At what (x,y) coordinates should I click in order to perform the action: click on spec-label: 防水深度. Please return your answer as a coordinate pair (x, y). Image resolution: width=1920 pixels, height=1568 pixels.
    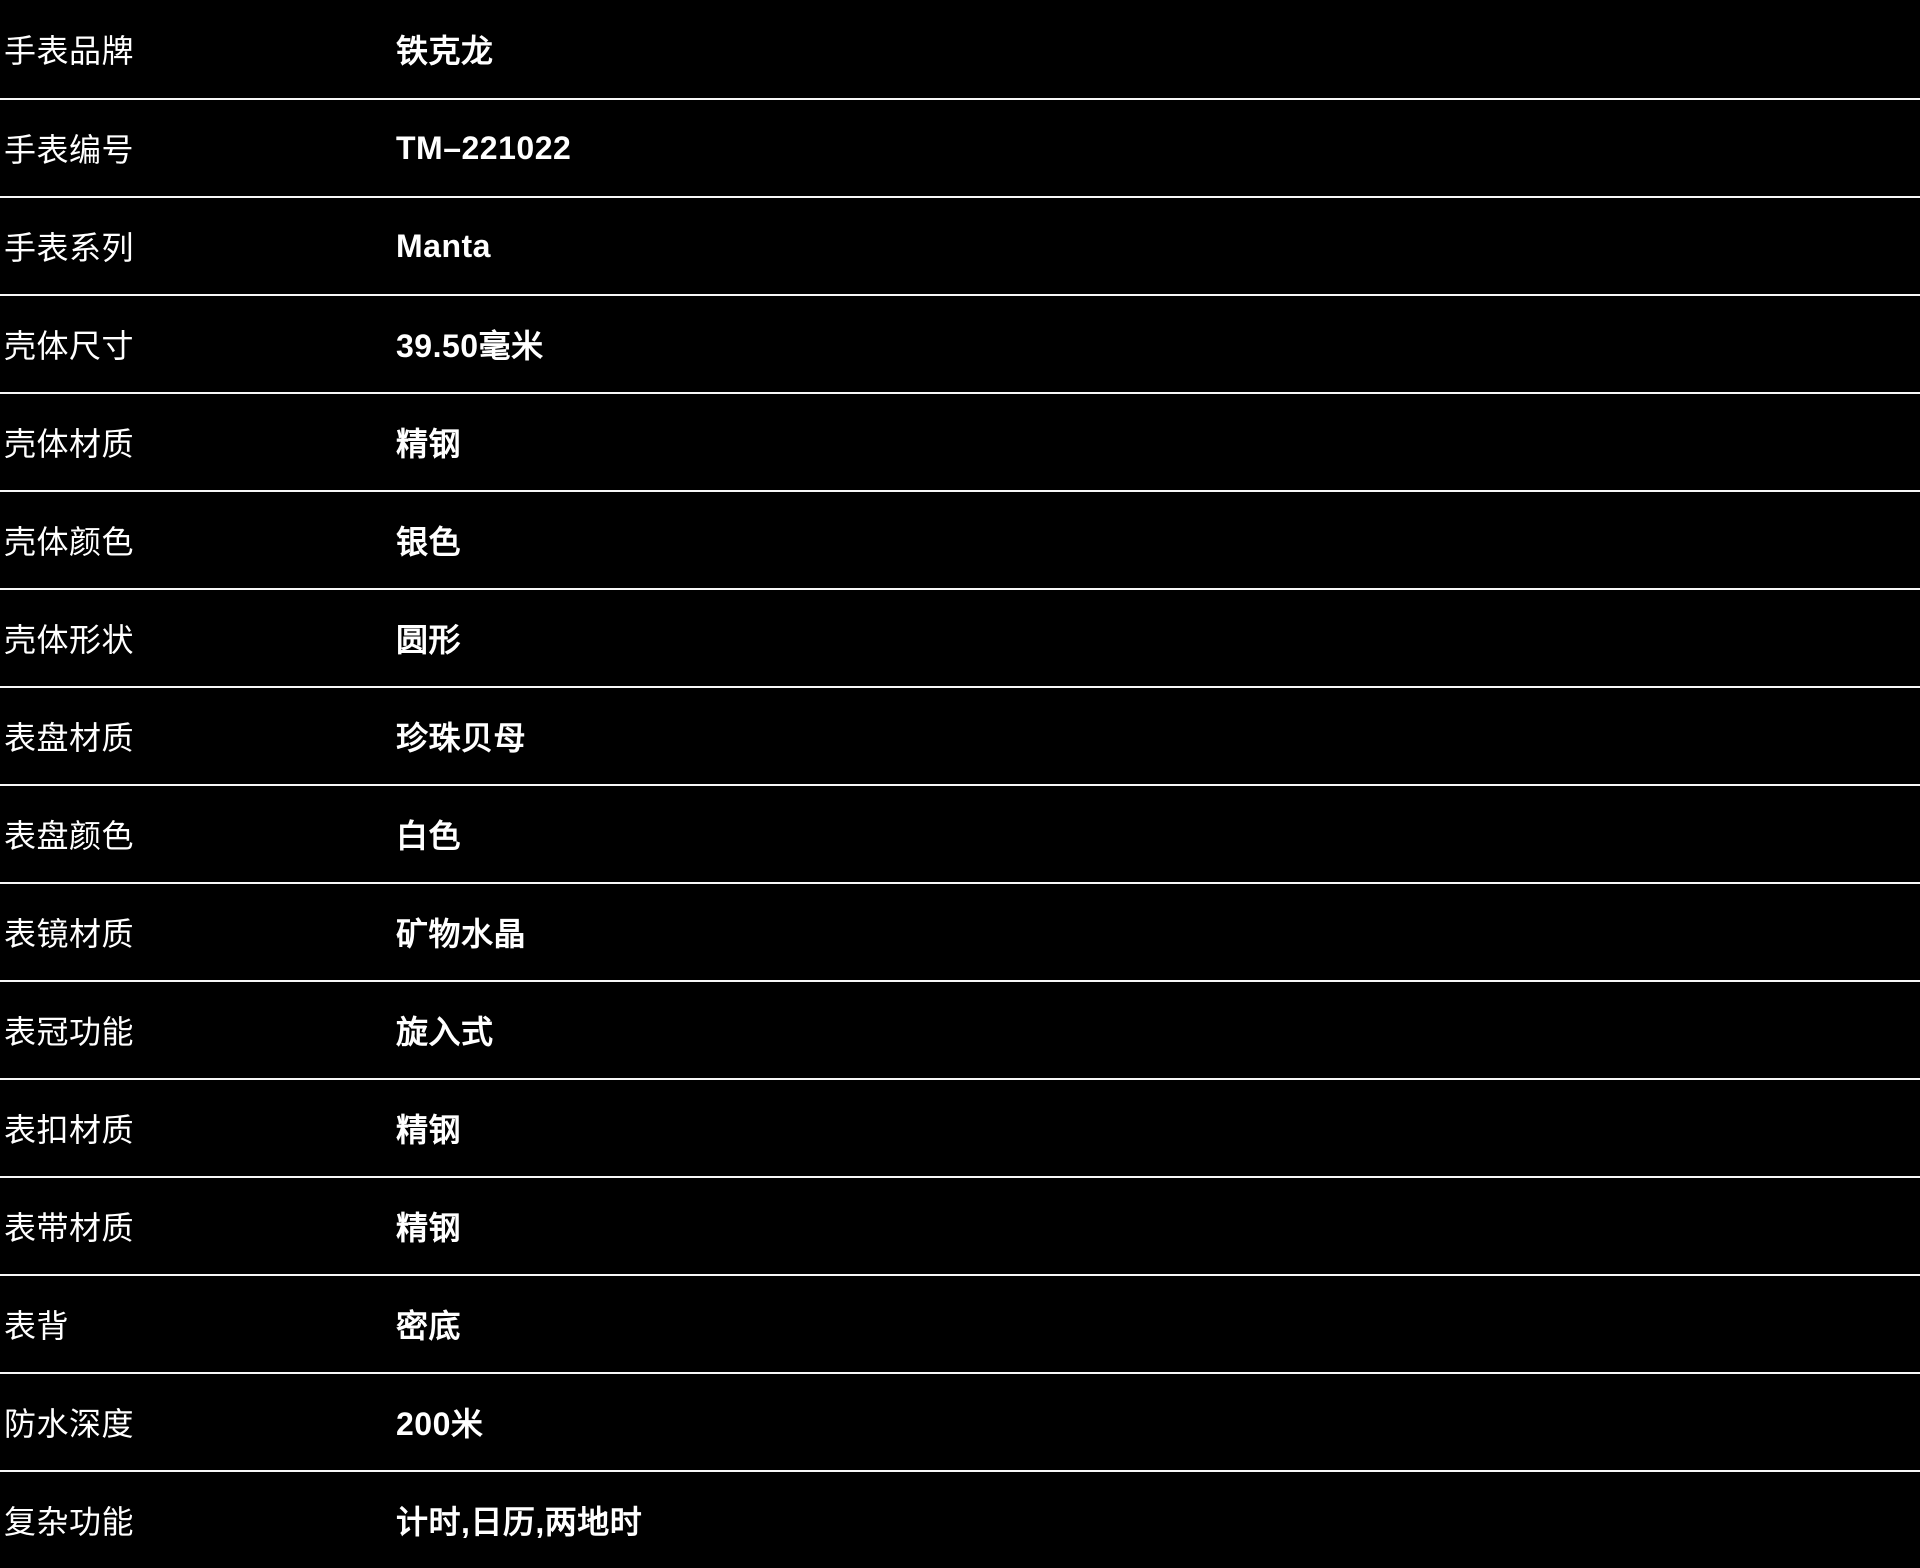
    Looking at the image, I should click on (69, 1424).